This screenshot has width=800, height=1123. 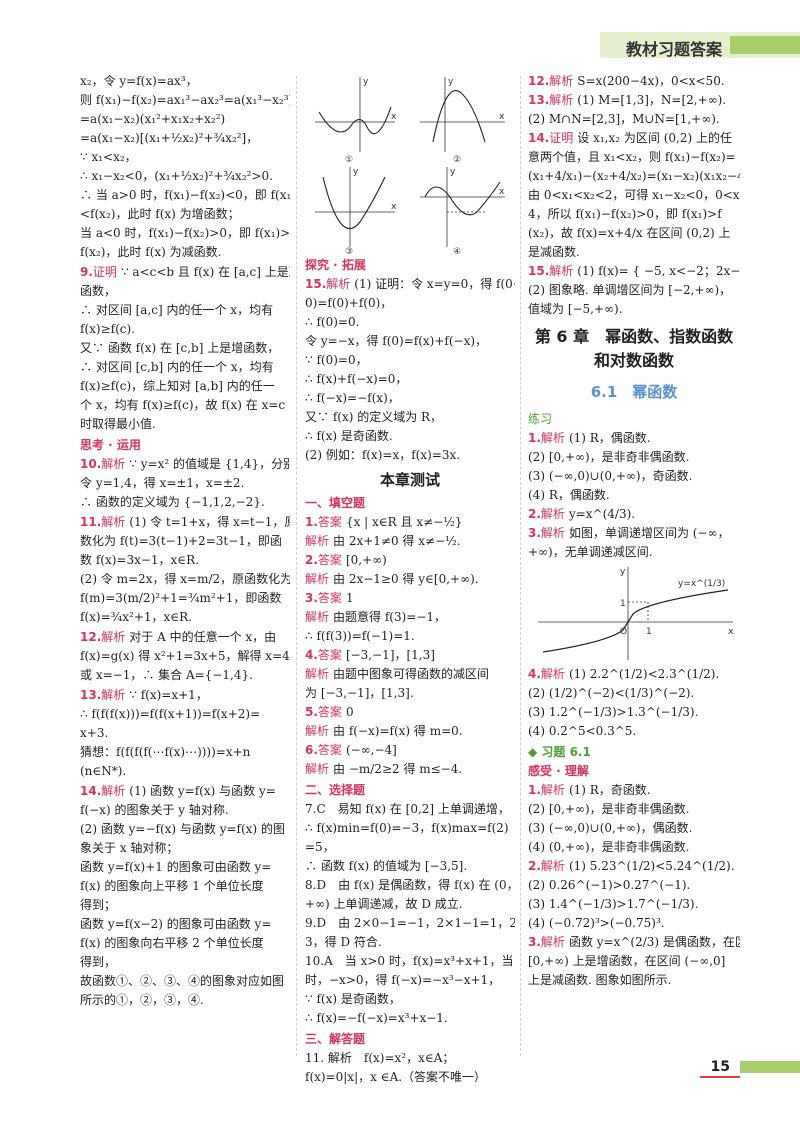 What do you see at coordinates (701, 584) in the screenshot?
I see `curve-label: y=x^(1/3)` at bounding box center [701, 584].